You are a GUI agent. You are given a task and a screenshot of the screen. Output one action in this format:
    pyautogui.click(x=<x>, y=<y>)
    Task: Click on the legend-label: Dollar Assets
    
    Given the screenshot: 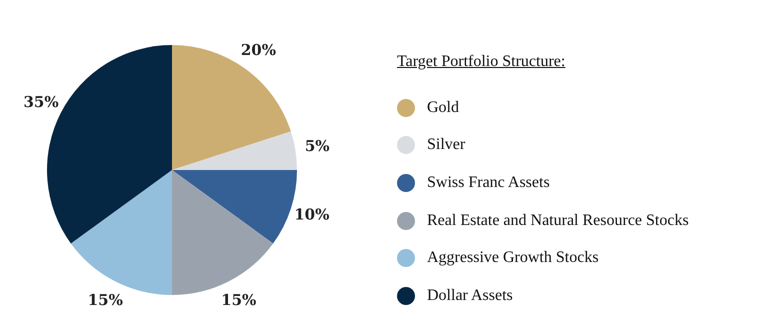 What is the action you would take?
    pyautogui.click(x=470, y=295)
    